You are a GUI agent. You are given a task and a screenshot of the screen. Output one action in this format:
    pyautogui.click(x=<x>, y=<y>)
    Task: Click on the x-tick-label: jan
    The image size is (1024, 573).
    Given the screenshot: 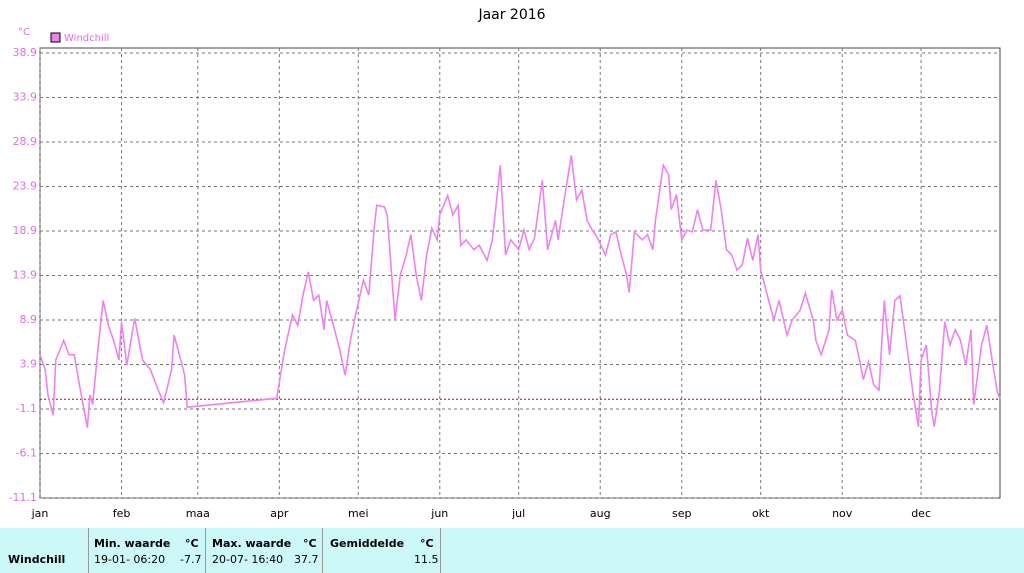 What is the action you would take?
    pyautogui.click(x=40, y=513)
    